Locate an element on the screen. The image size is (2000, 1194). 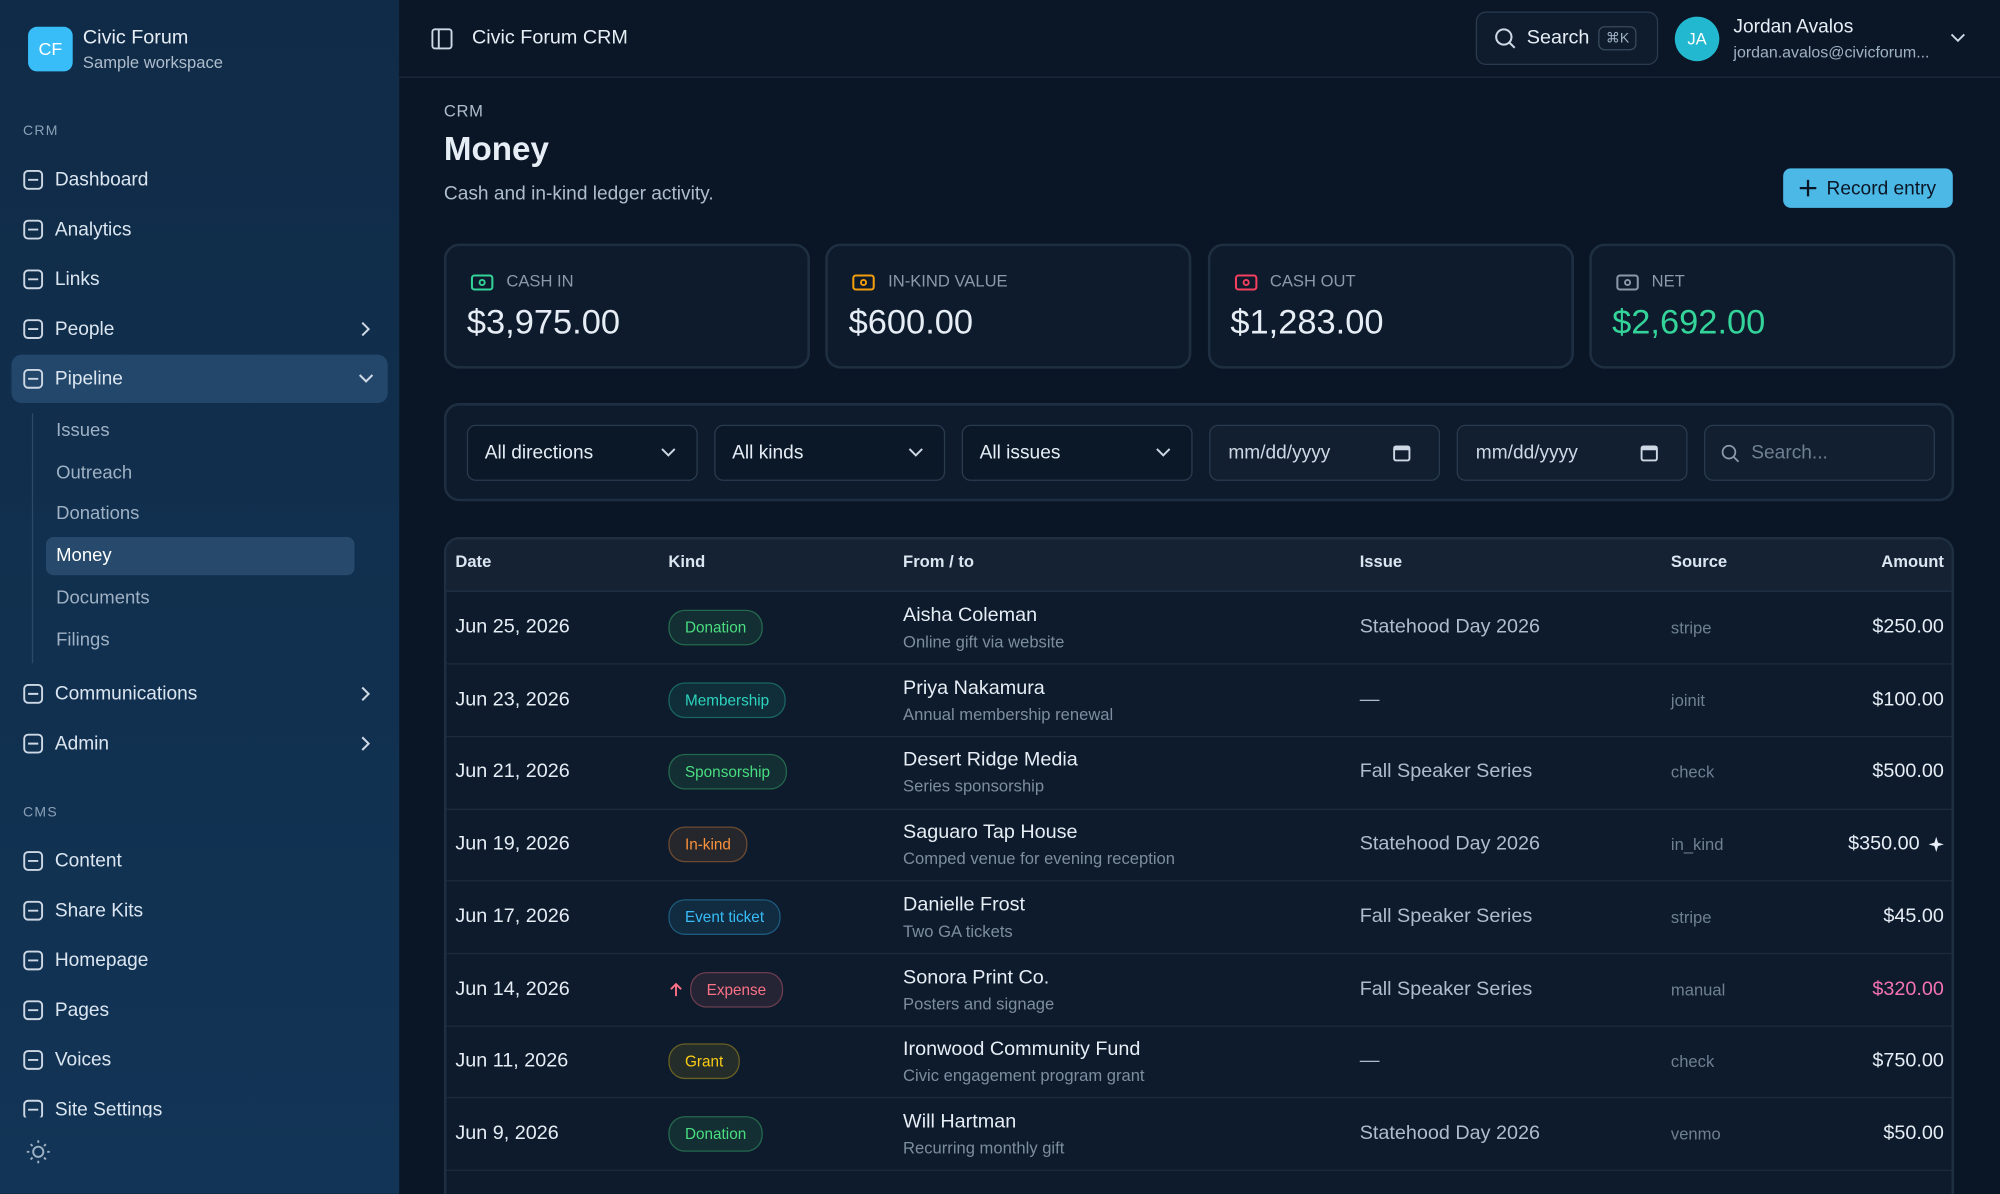
cell-amount: $350.00 is located at coordinates (1884, 844).